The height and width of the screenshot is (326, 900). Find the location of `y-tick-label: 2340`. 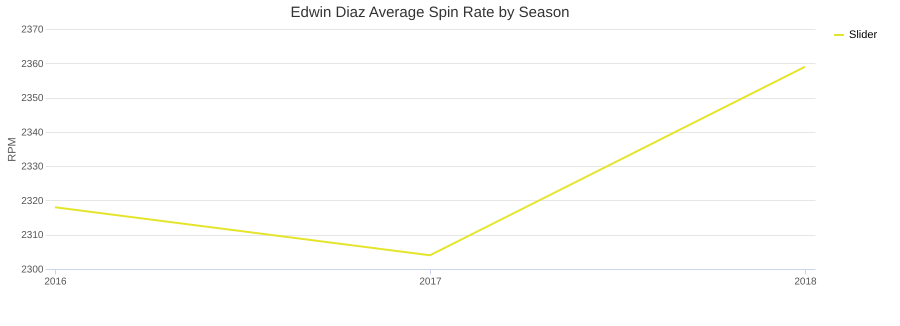

y-tick-label: 2340 is located at coordinates (32, 132).